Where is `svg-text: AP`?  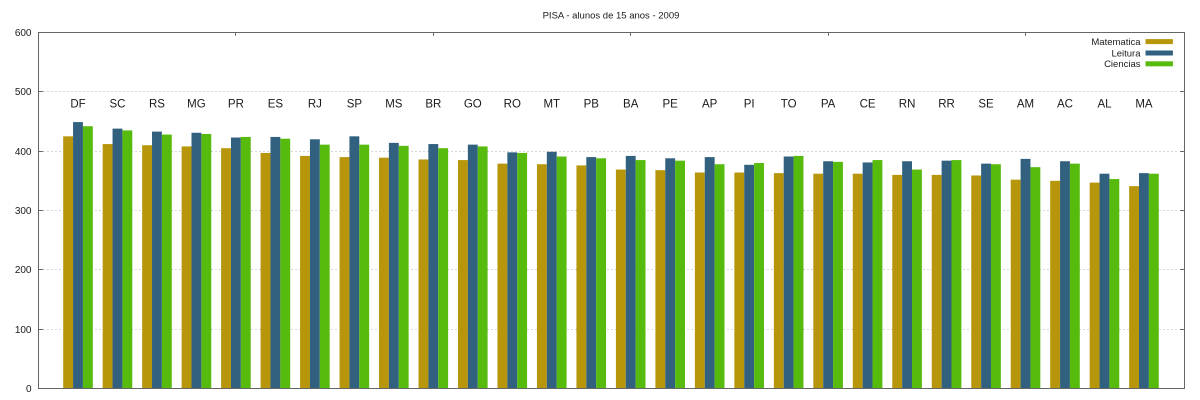
svg-text: AP is located at coordinates (710, 105).